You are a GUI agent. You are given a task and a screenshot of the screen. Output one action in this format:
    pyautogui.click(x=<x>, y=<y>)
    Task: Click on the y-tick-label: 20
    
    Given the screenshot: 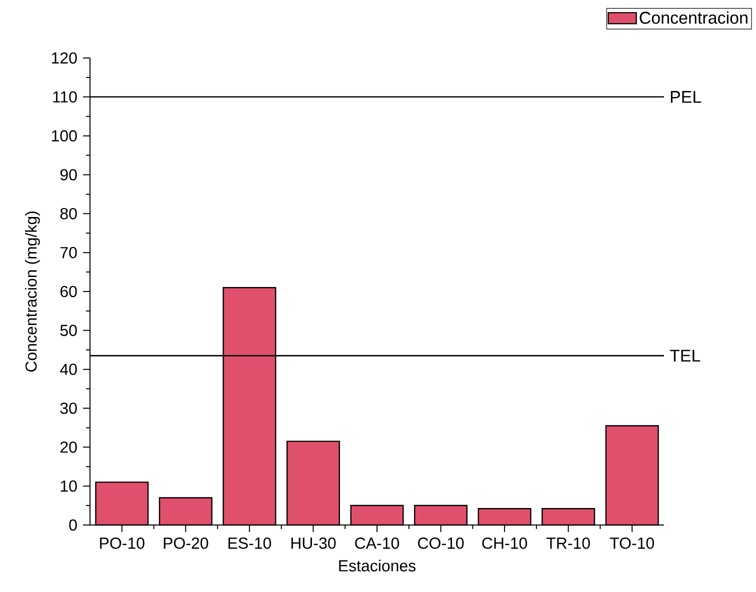 What is the action you would take?
    pyautogui.click(x=68, y=447)
    